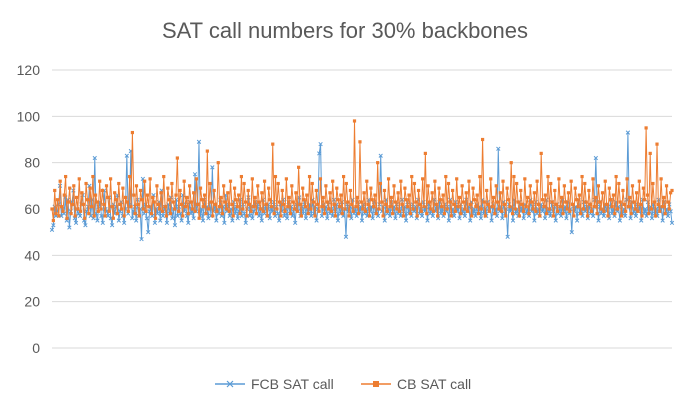 The height and width of the screenshot is (414, 690). Describe the element at coordinates (376, 384) in the screenshot. I see `legend-marker` at that location.